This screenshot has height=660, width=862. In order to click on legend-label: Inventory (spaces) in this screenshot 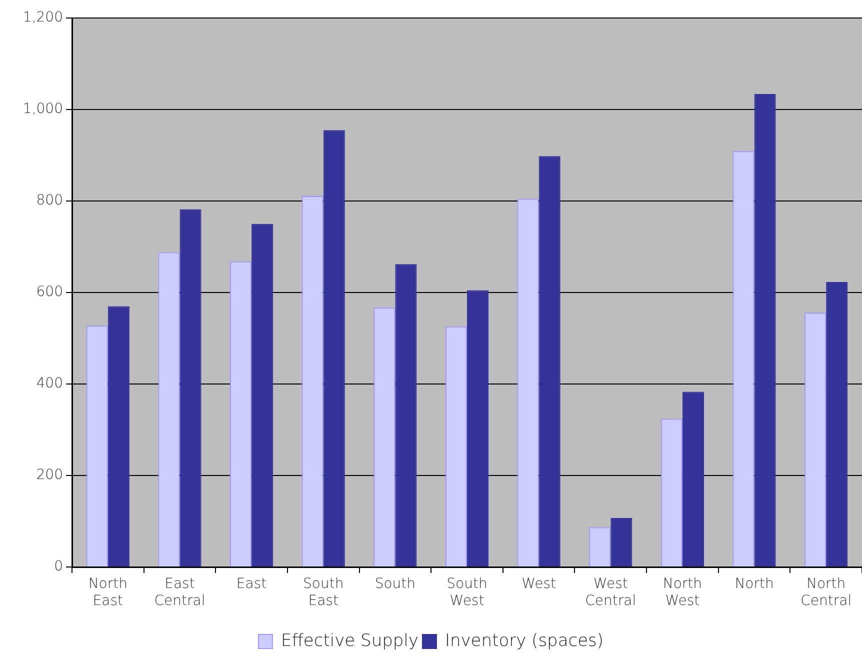, I will do `click(524, 640)`.